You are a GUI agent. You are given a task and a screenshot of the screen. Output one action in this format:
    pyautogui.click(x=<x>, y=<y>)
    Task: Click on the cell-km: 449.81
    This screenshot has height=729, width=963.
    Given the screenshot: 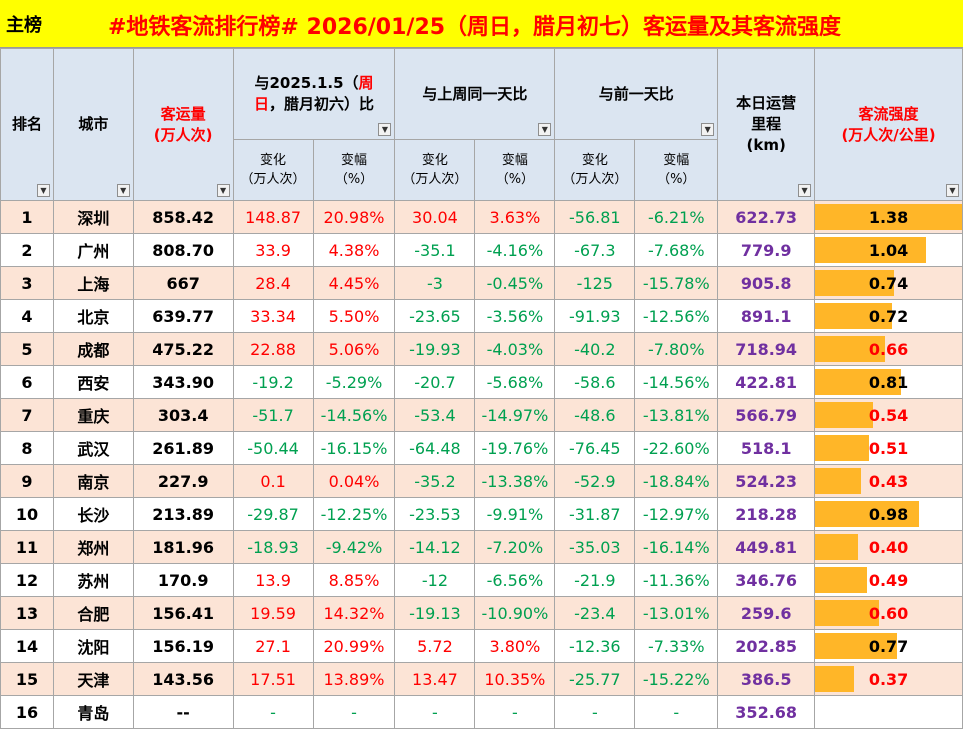 What is the action you would take?
    pyautogui.click(x=766, y=547)
    